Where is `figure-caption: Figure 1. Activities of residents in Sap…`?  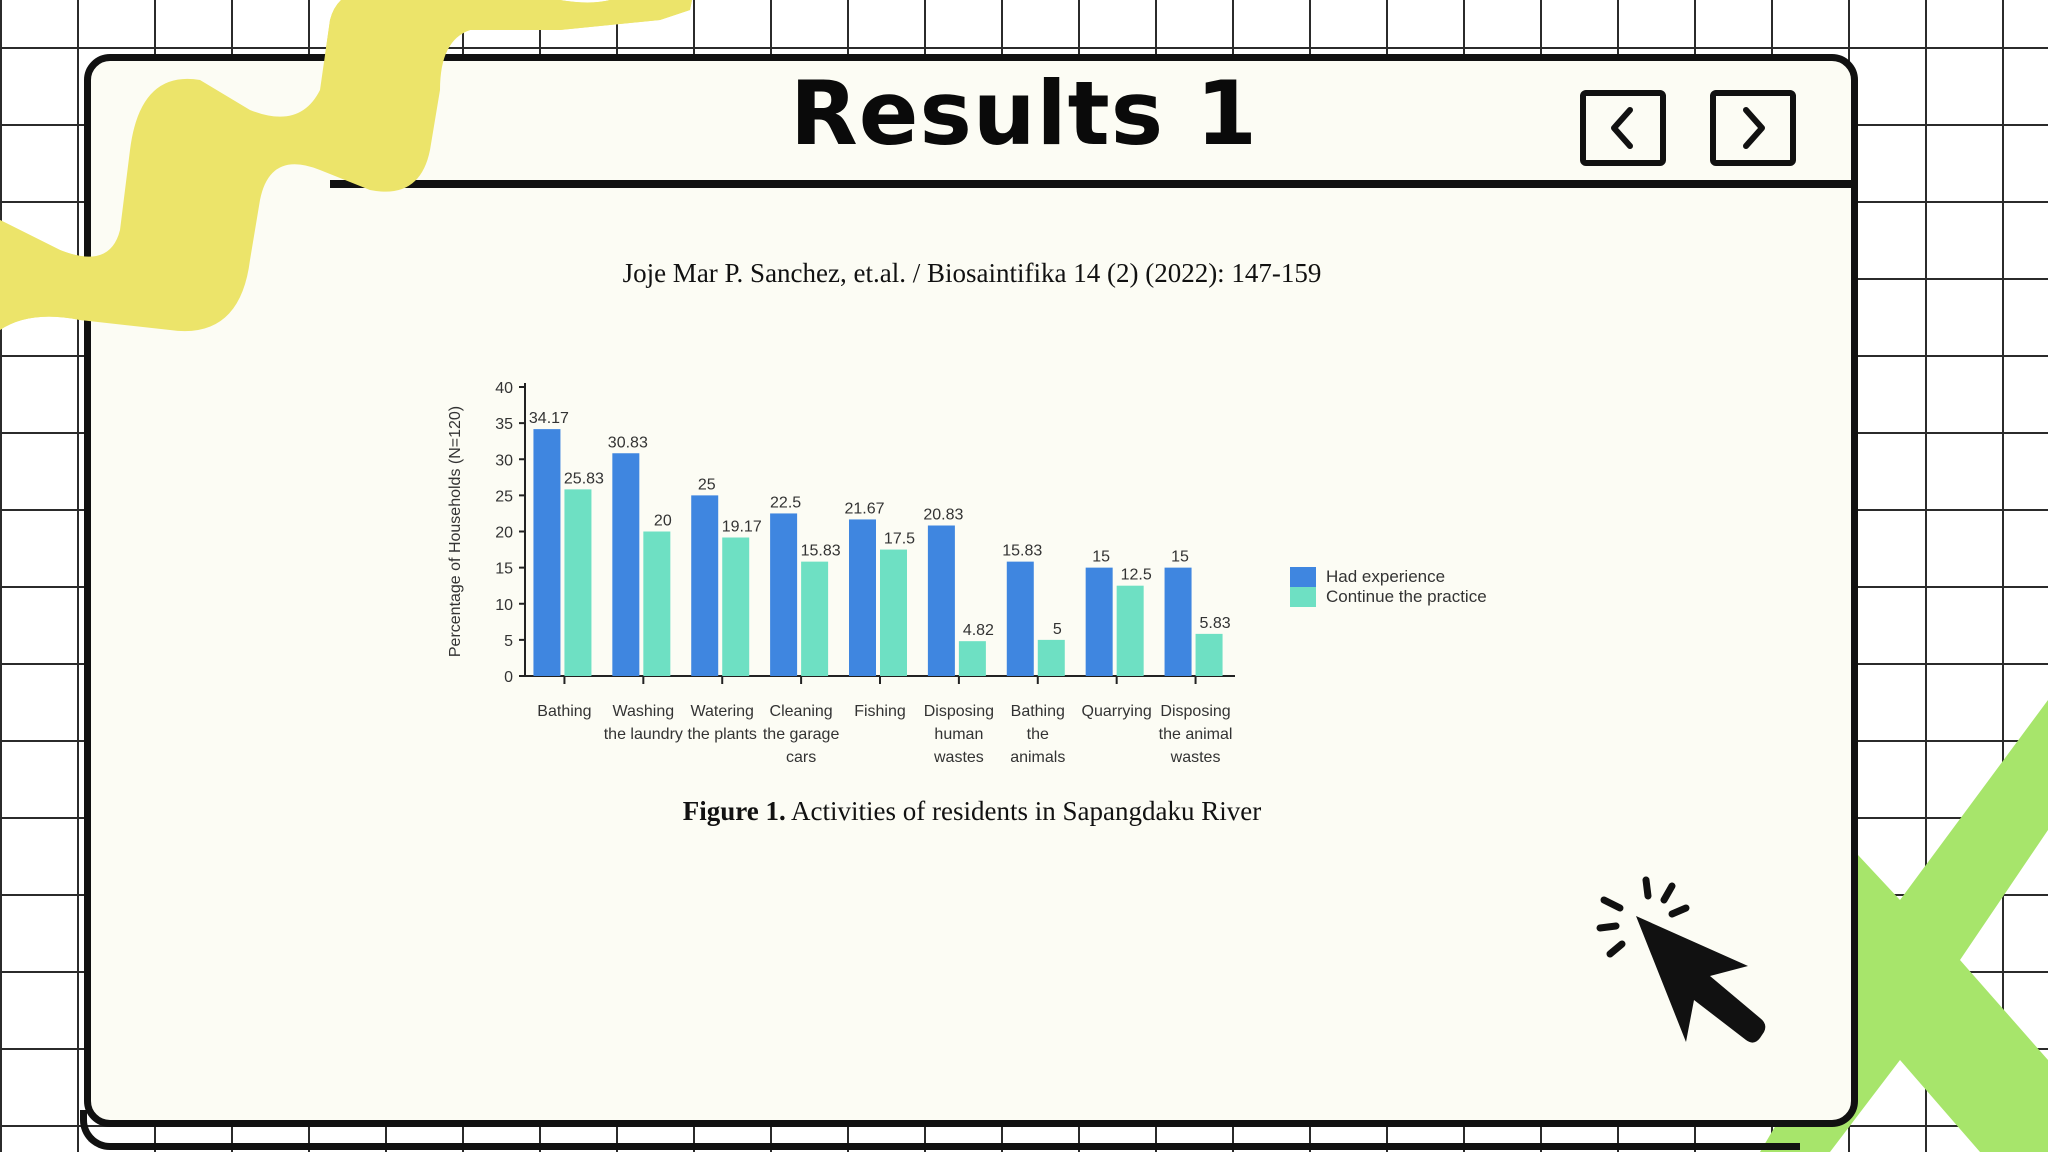
figure-caption: Figure 1. Activities of residents in Sap… is located at coordinates (972, 811).